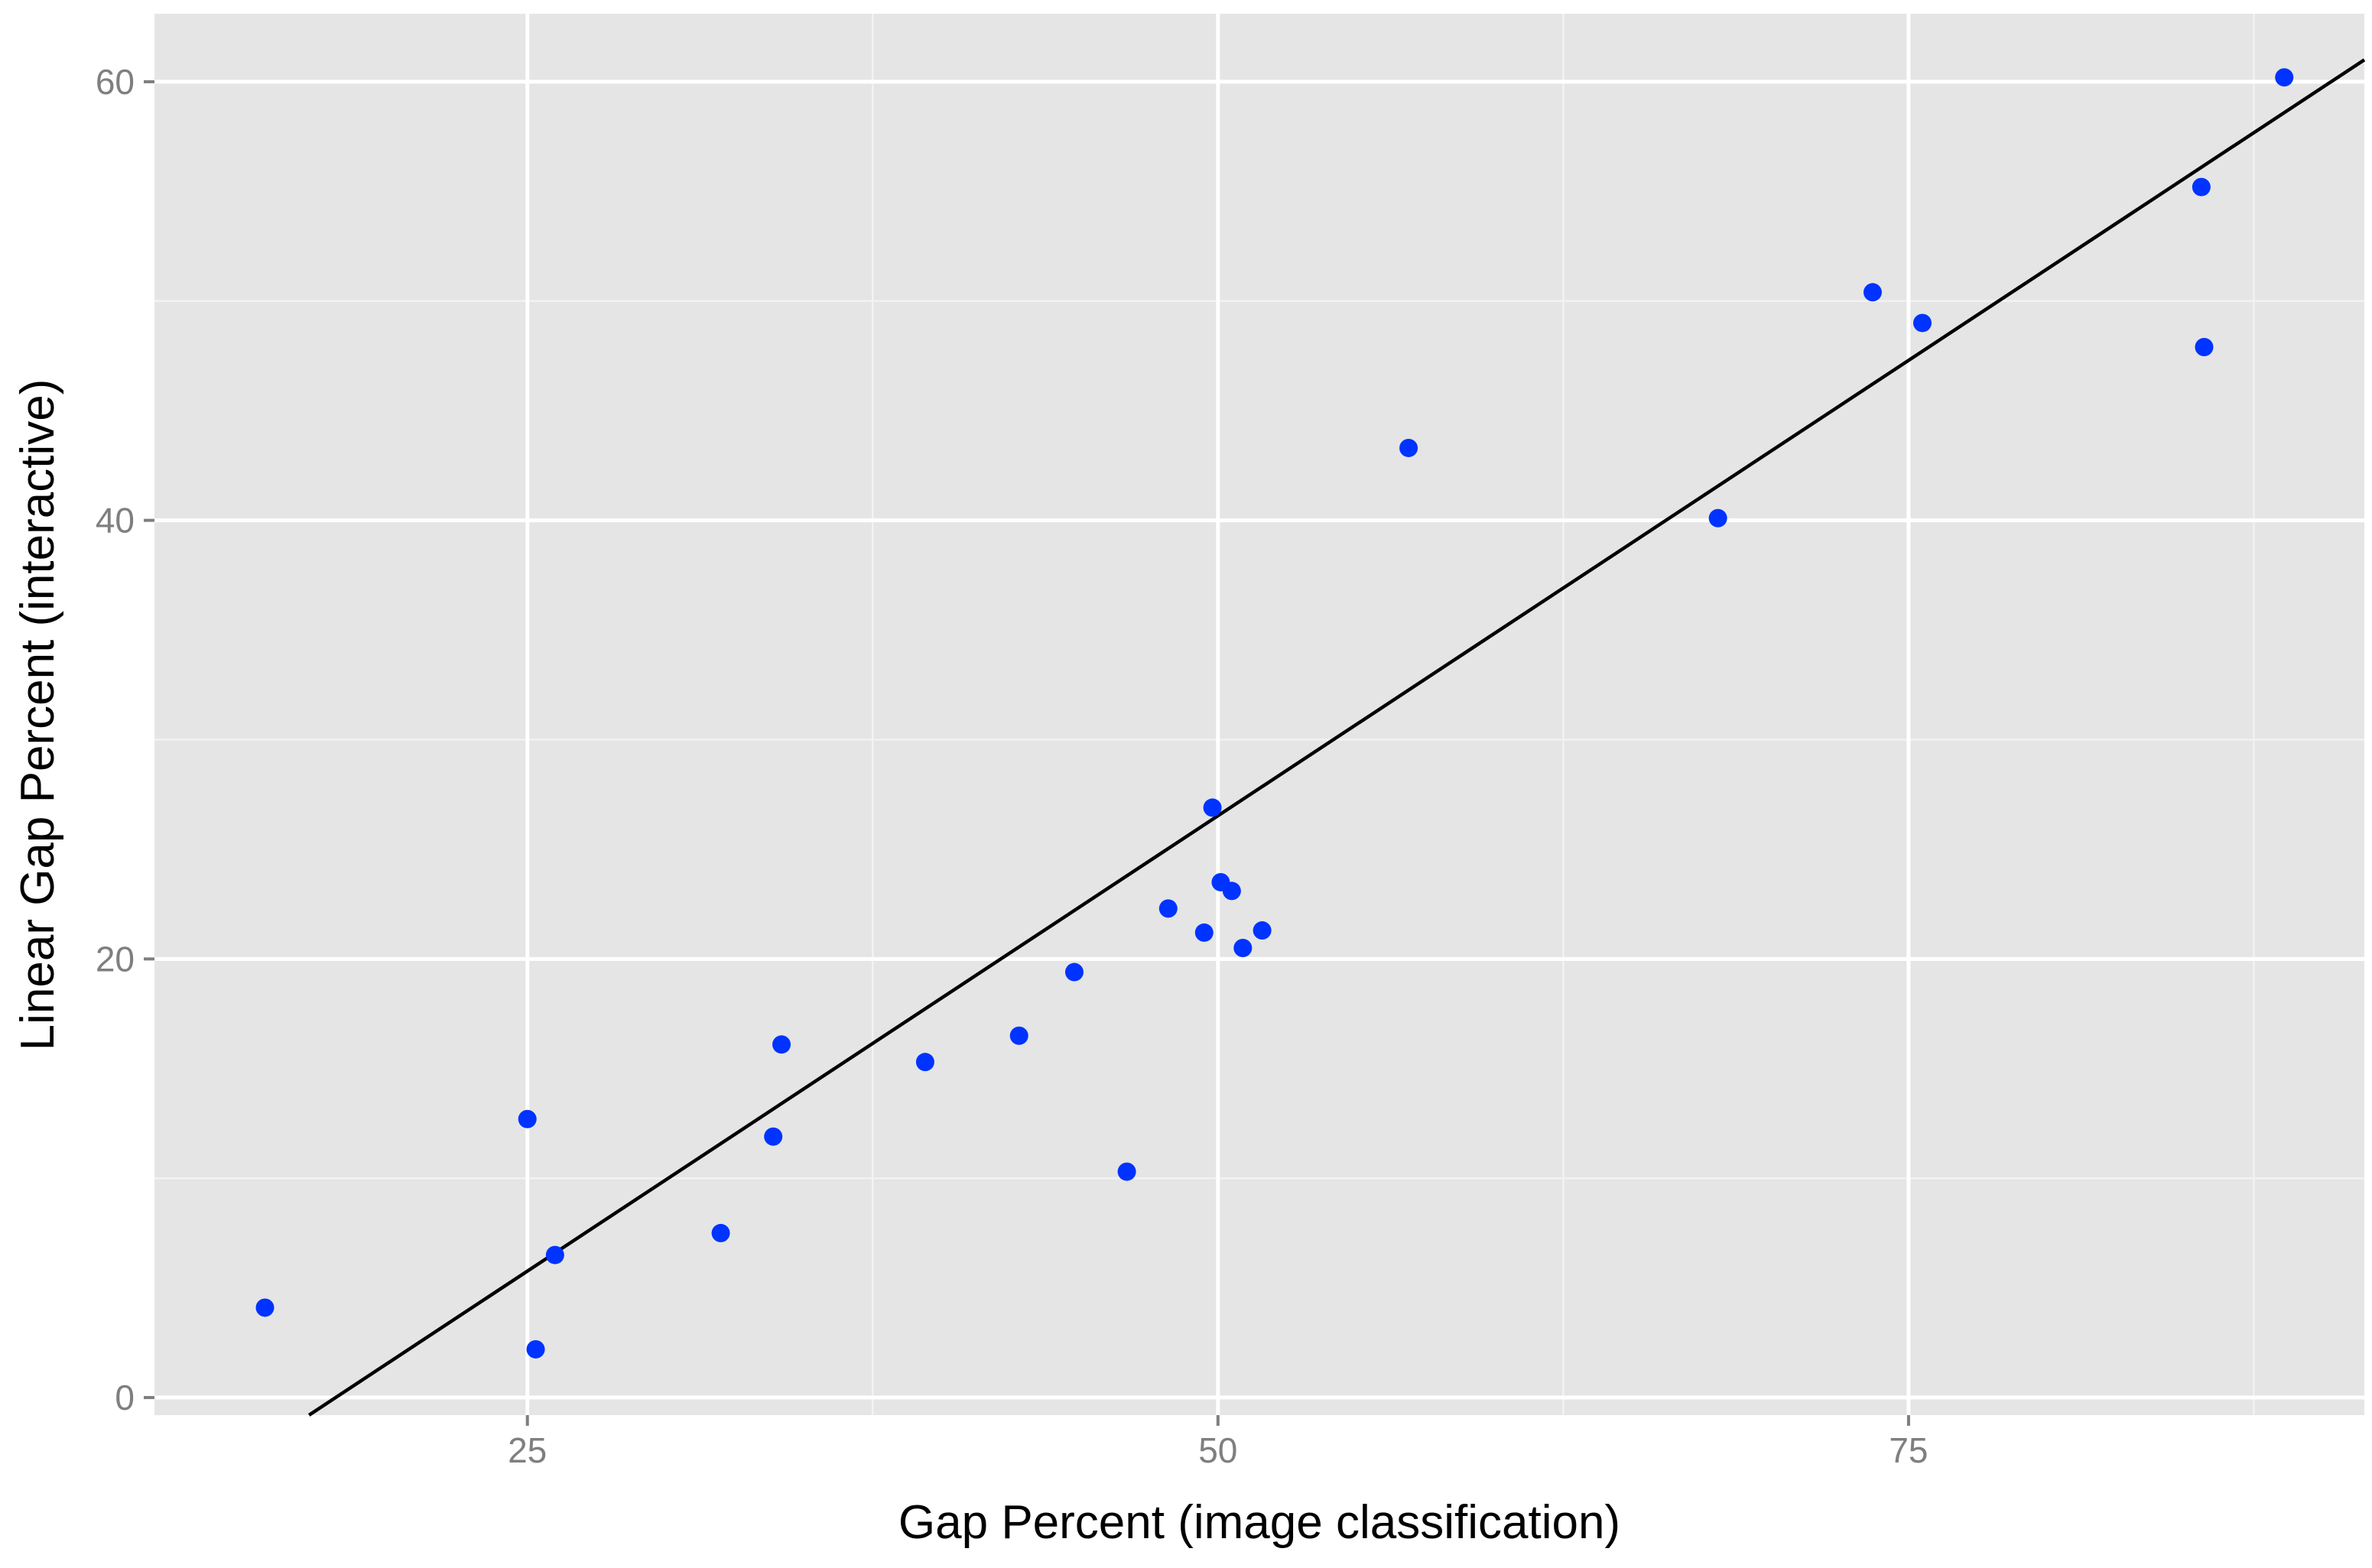  What do you see at coordinates (1259, 1522) in the screenshot?
I see `x-axis-title: Gap Percent (image classification)` at bounding box center [1259, 1522].